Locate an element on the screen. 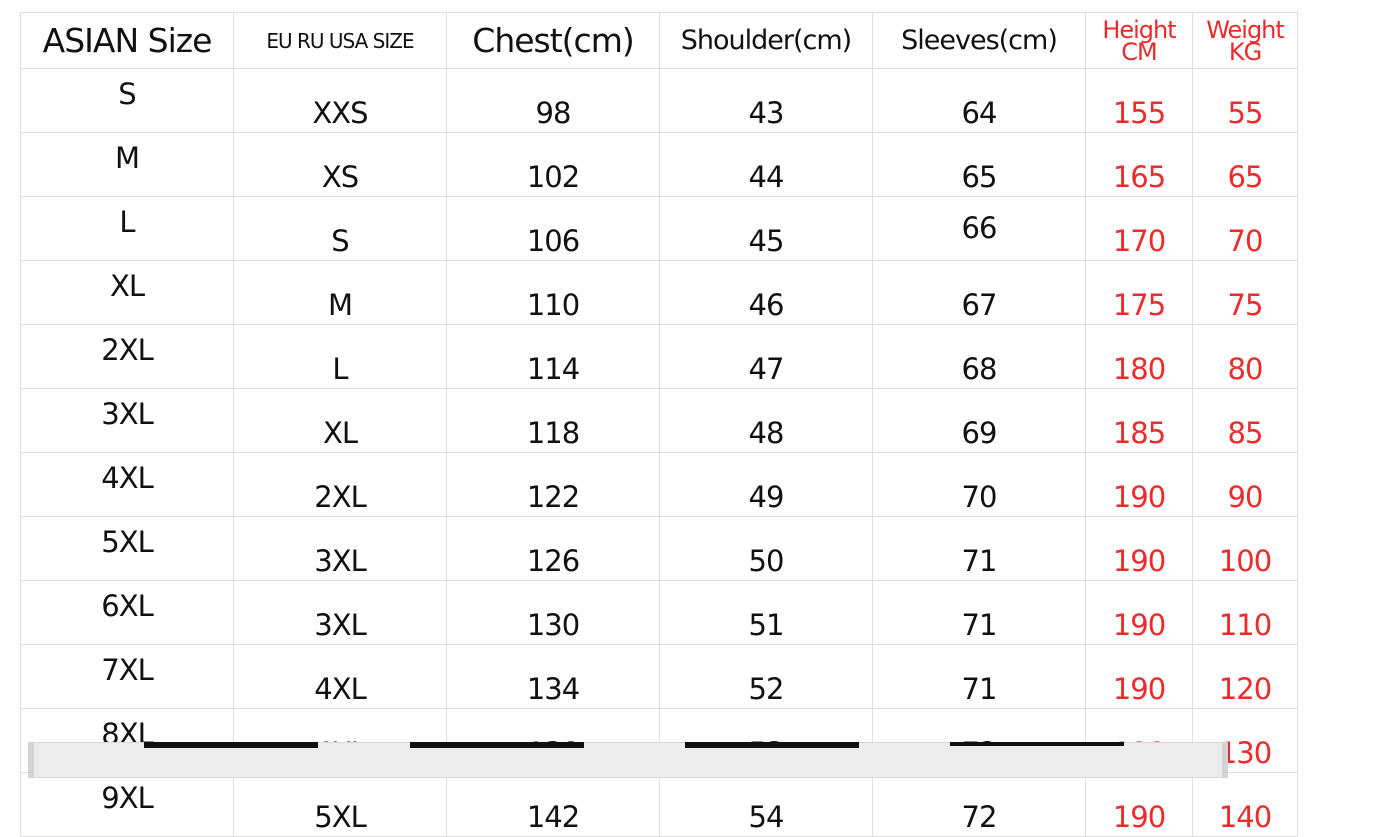  cell-chest: 106 is located at coordinates (553, 228).